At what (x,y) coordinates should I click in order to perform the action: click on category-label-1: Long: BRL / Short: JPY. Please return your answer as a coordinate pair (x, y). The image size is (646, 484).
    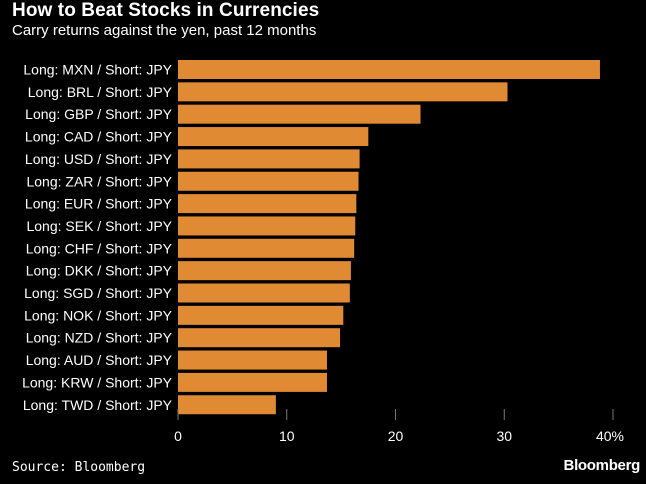
    Looking at the image, I should click on (100, 92).